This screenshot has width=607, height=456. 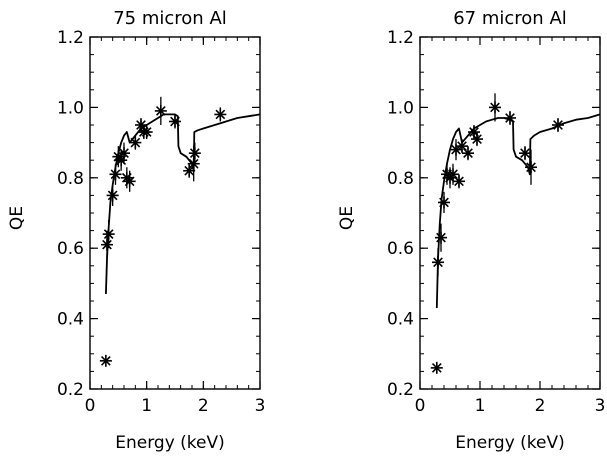 What do you see at coordinates (170, 443) in the screenshot?
I see `x-axis-label-left: Energy (keV)` at bounding box center [170, 443].